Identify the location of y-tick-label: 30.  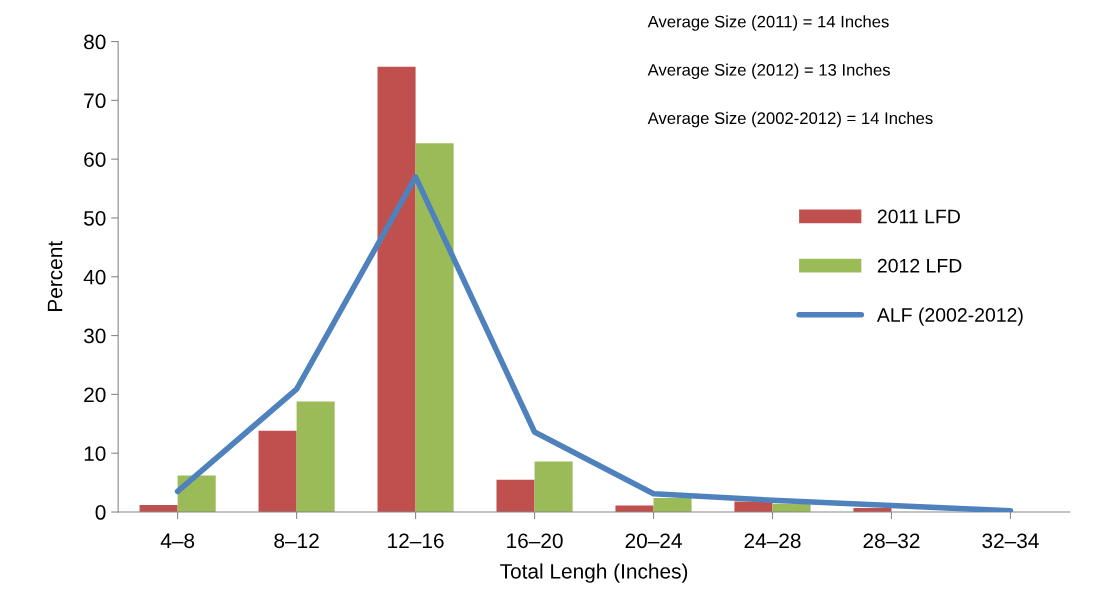
(94, 336).